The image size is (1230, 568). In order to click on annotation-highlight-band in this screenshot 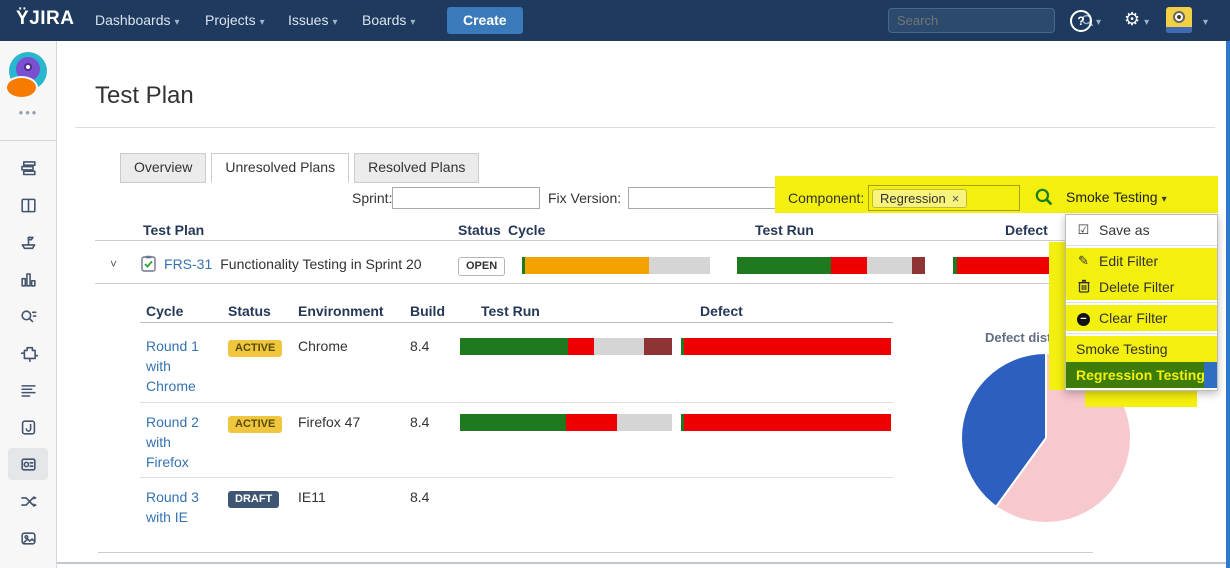, I will do `click(996, 194)`.